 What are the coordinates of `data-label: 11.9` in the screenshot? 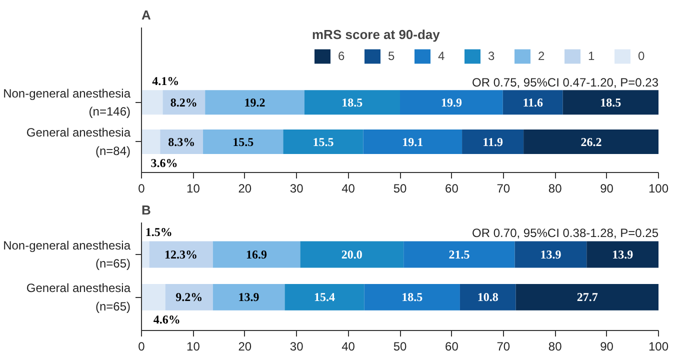 It's located at (492, 141).